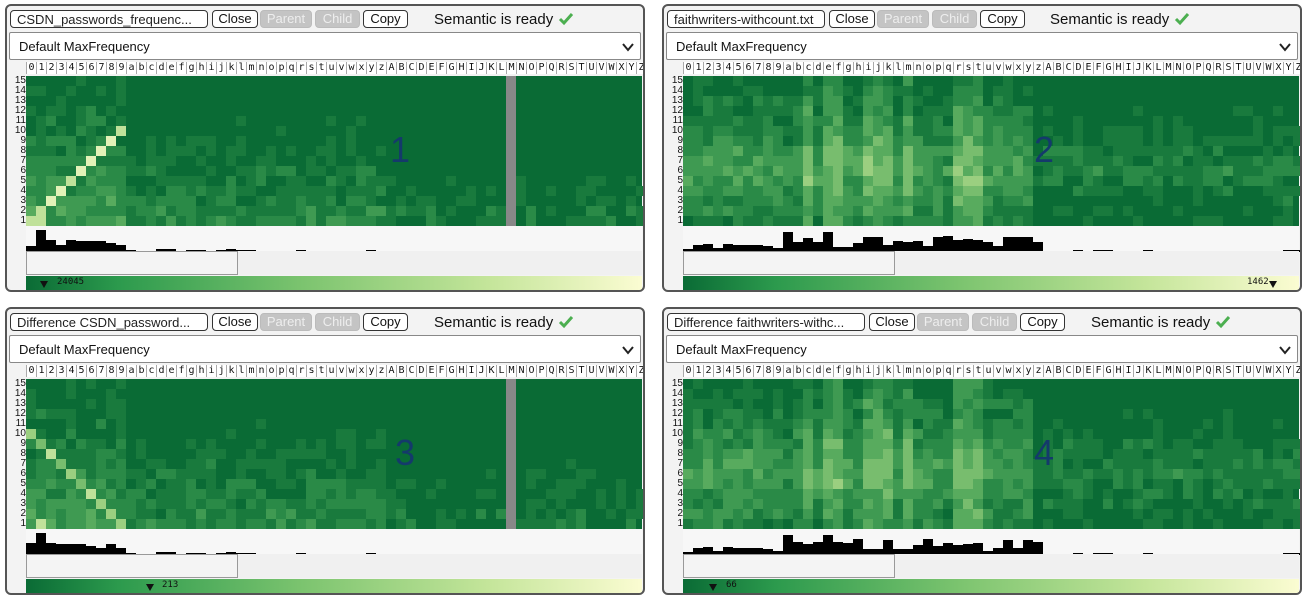  I want to click on checkmark-icon, so click(566, 19).